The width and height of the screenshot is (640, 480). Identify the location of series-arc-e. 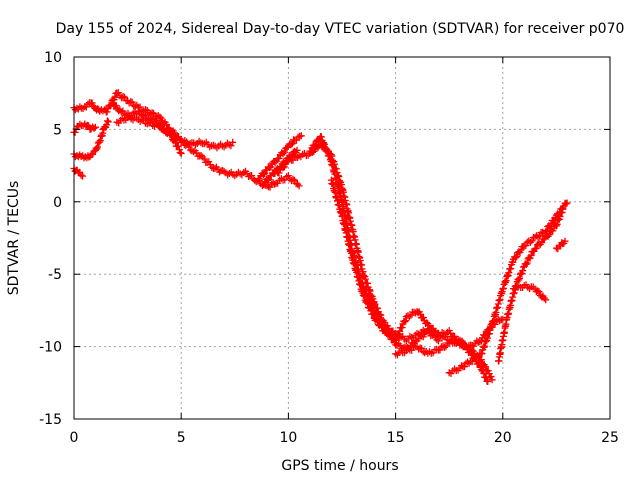
(202, 140).